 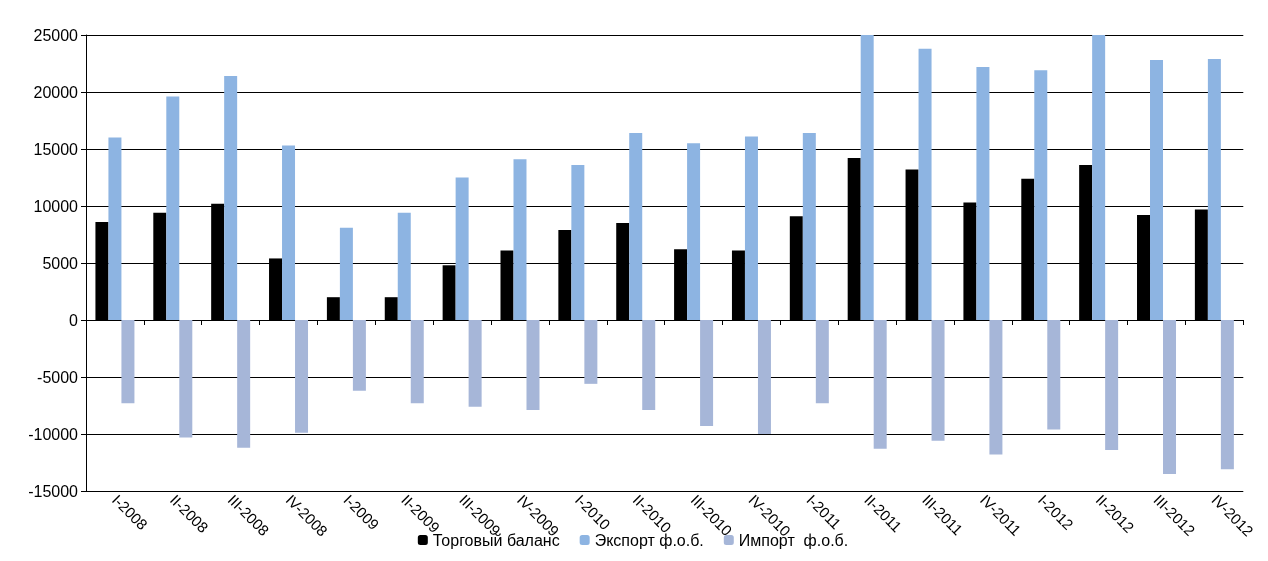 I want to click on y-tick-label: -15000, so click(x=53, y=491).